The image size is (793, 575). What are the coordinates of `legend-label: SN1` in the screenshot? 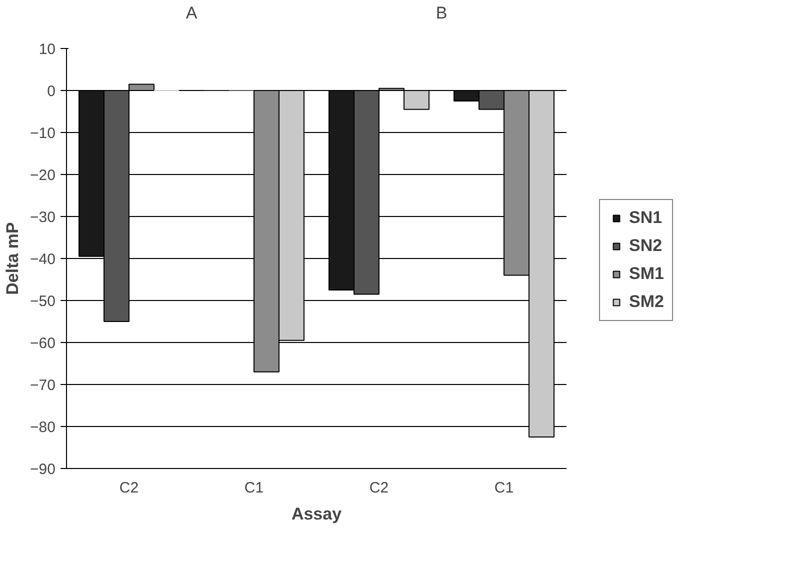 It's located at (645, 218).